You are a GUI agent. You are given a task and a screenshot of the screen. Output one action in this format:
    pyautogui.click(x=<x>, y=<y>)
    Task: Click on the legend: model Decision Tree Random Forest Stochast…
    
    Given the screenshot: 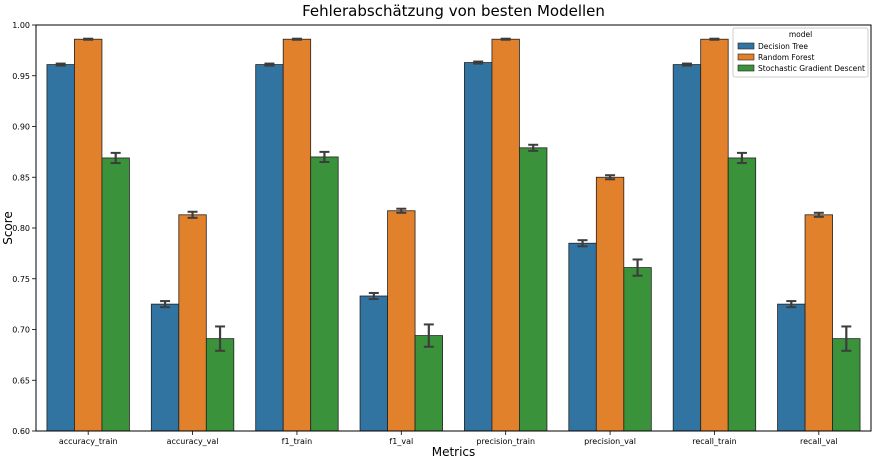 What is the action you would take?
    pyautogui.click(x=800, y=52)
    